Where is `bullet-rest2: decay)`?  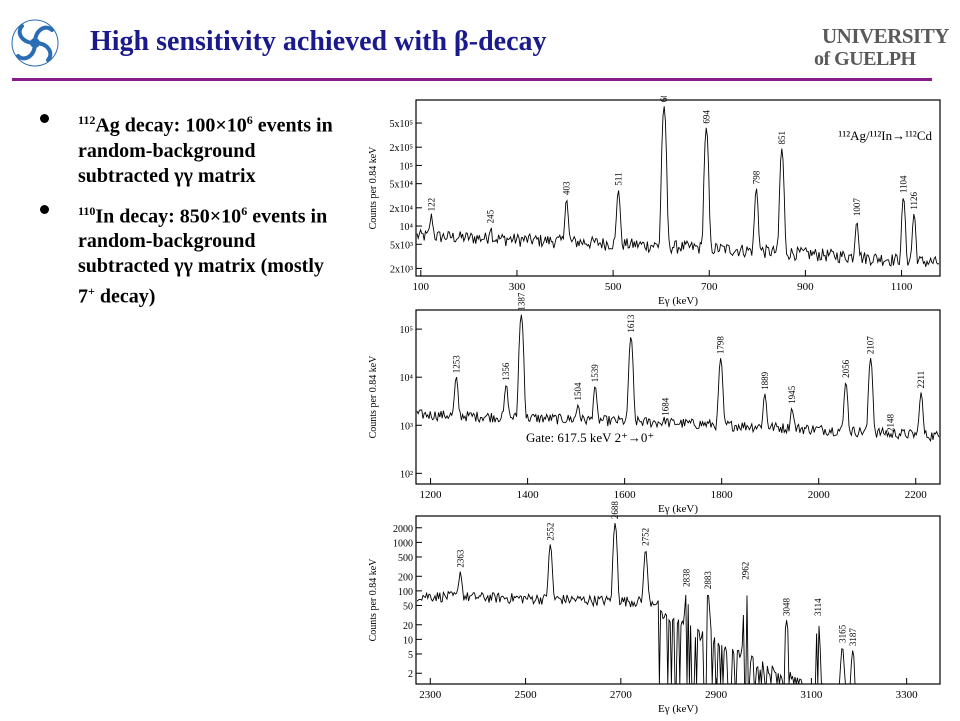
bullet-rest2: decay) is located at coordinates (125, 296).